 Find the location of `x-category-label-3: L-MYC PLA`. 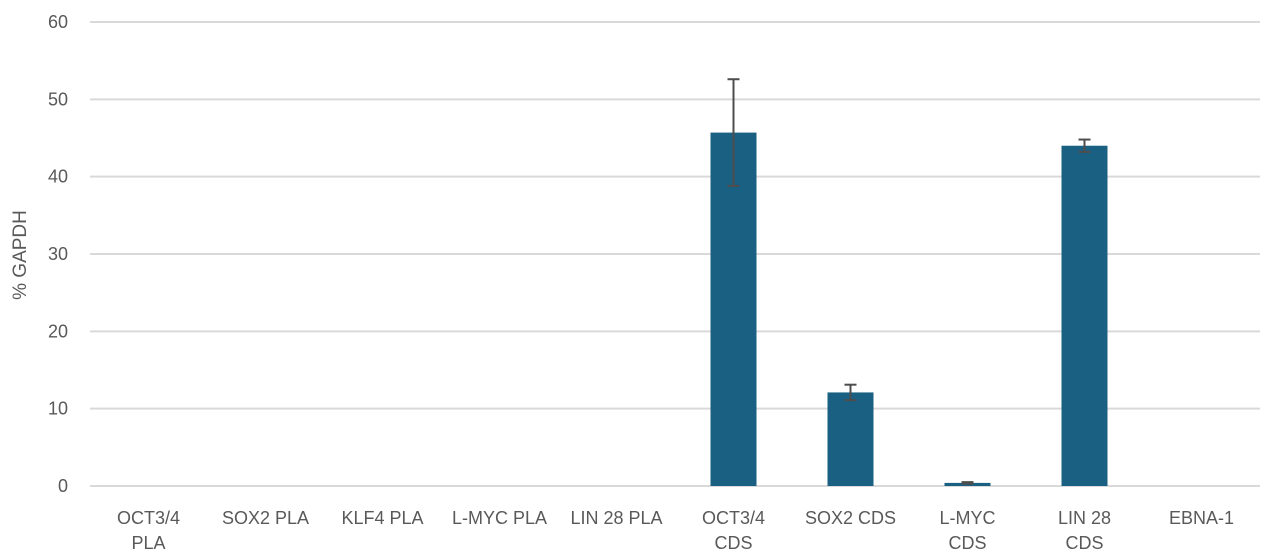

x-category-label-3: L-MYC PLA is located at coordinates (499, 518).